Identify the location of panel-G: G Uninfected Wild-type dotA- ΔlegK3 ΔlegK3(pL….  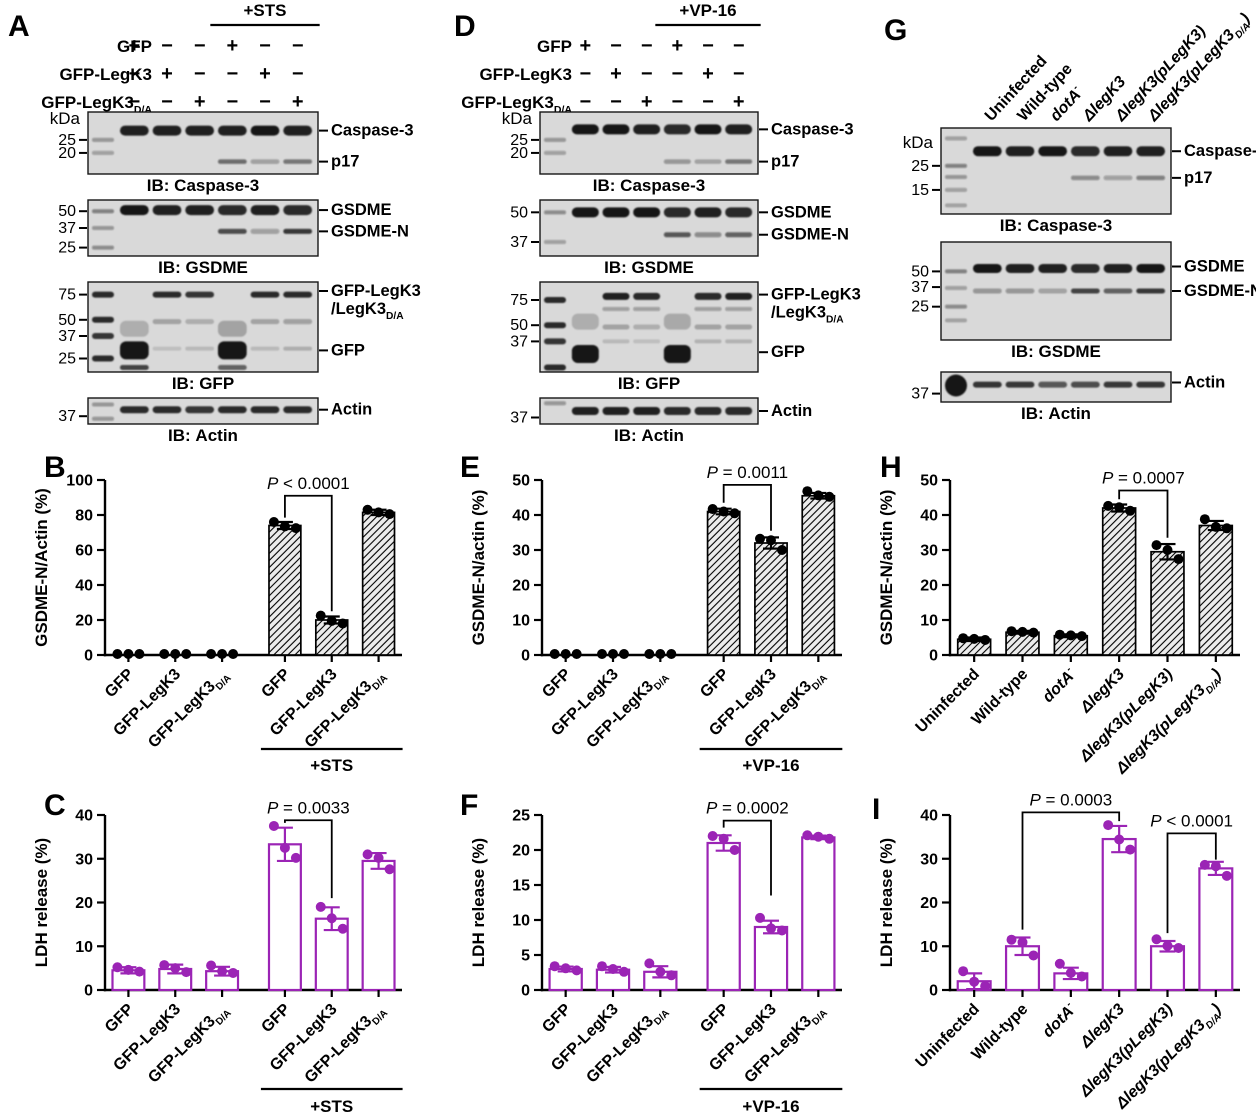
(1056, 222).